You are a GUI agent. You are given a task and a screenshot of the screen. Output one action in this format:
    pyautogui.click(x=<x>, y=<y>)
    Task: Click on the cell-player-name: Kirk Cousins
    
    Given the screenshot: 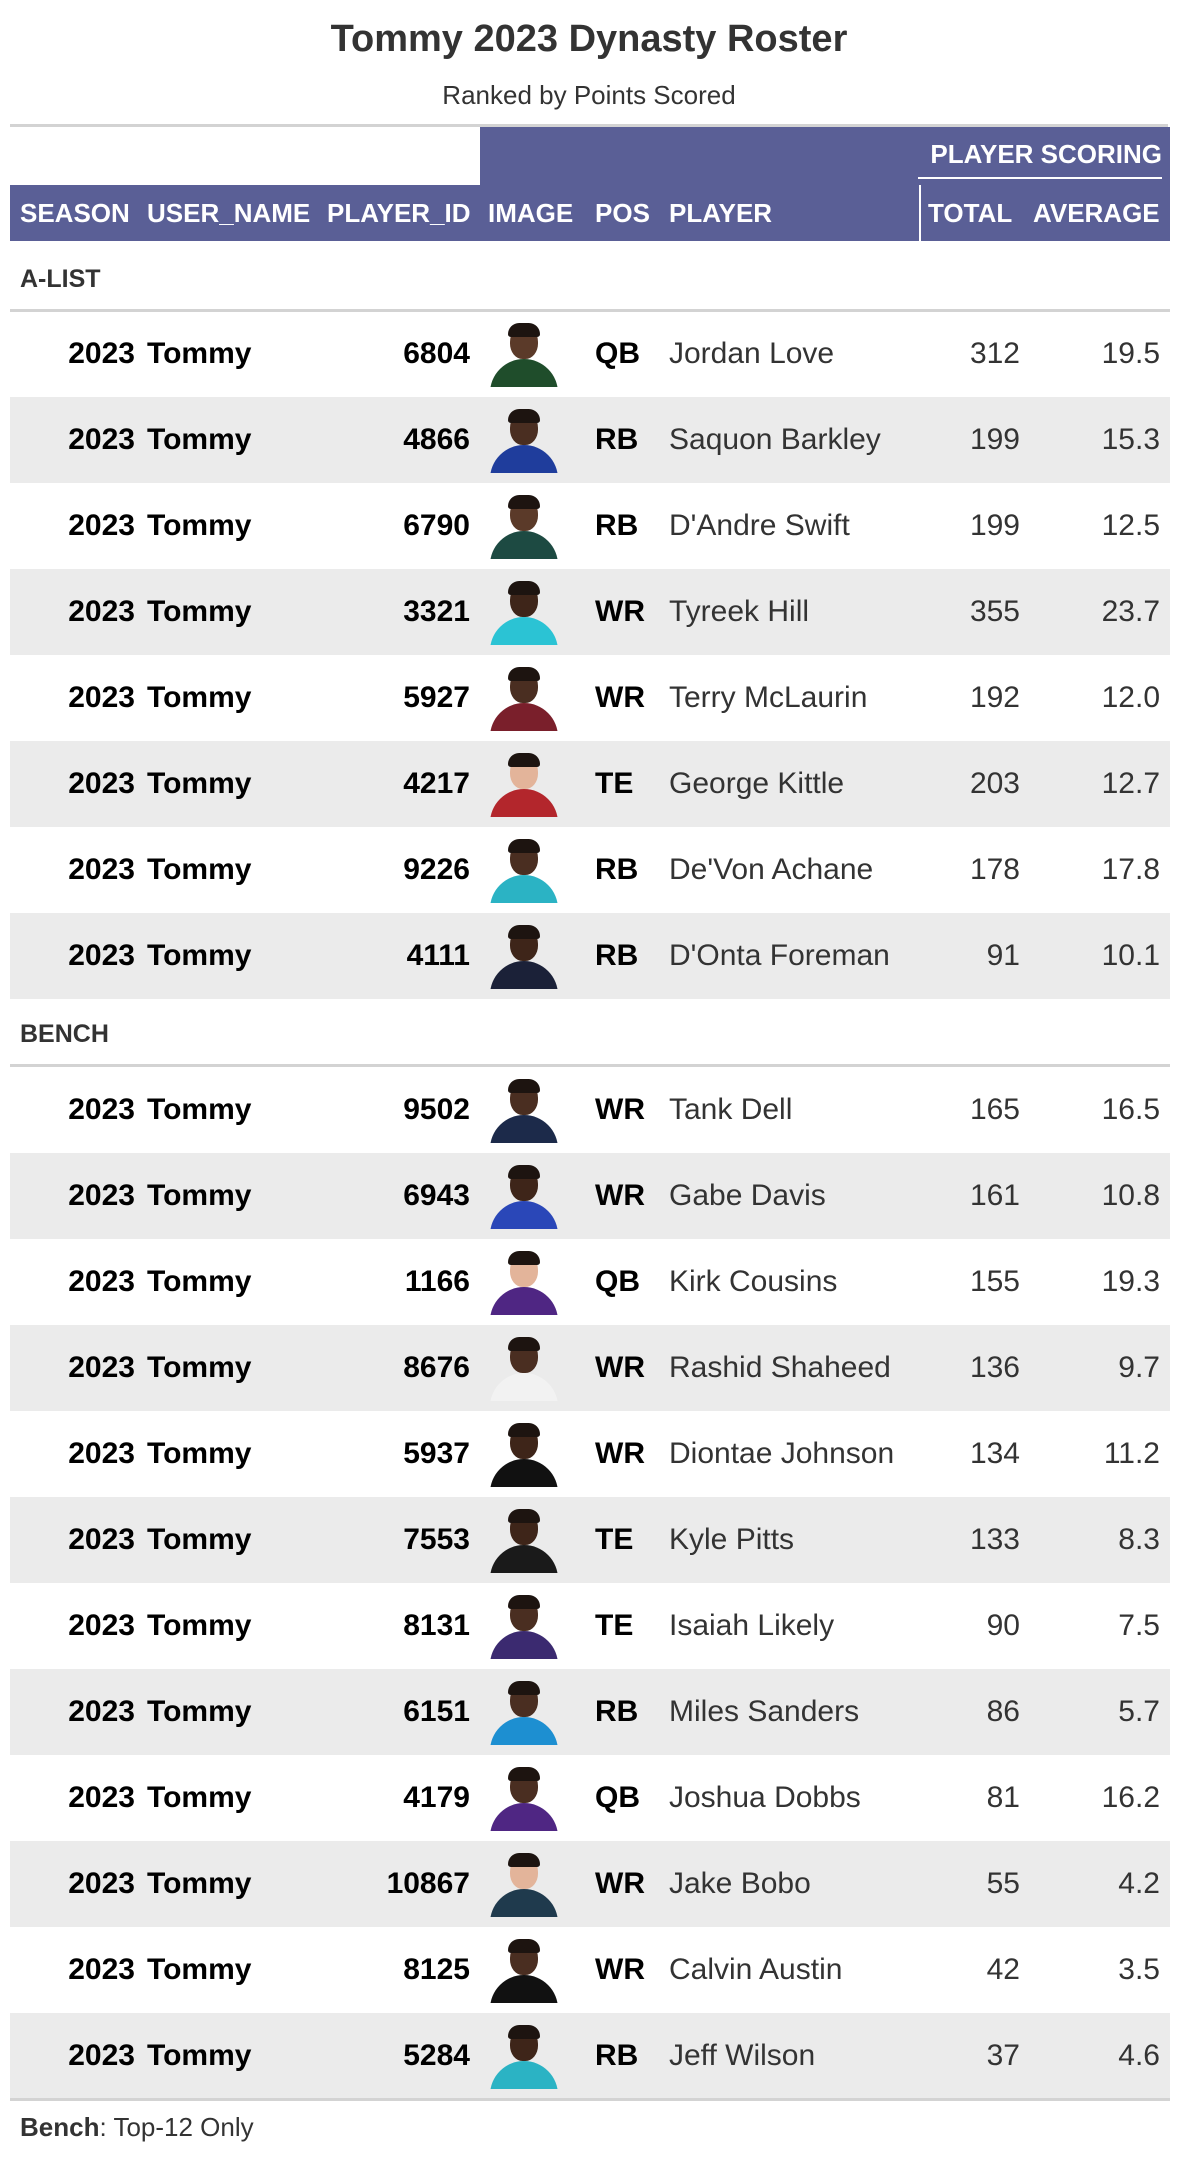 What is the action you would take?
    pyautogui.click(x=753, y=1281)
    